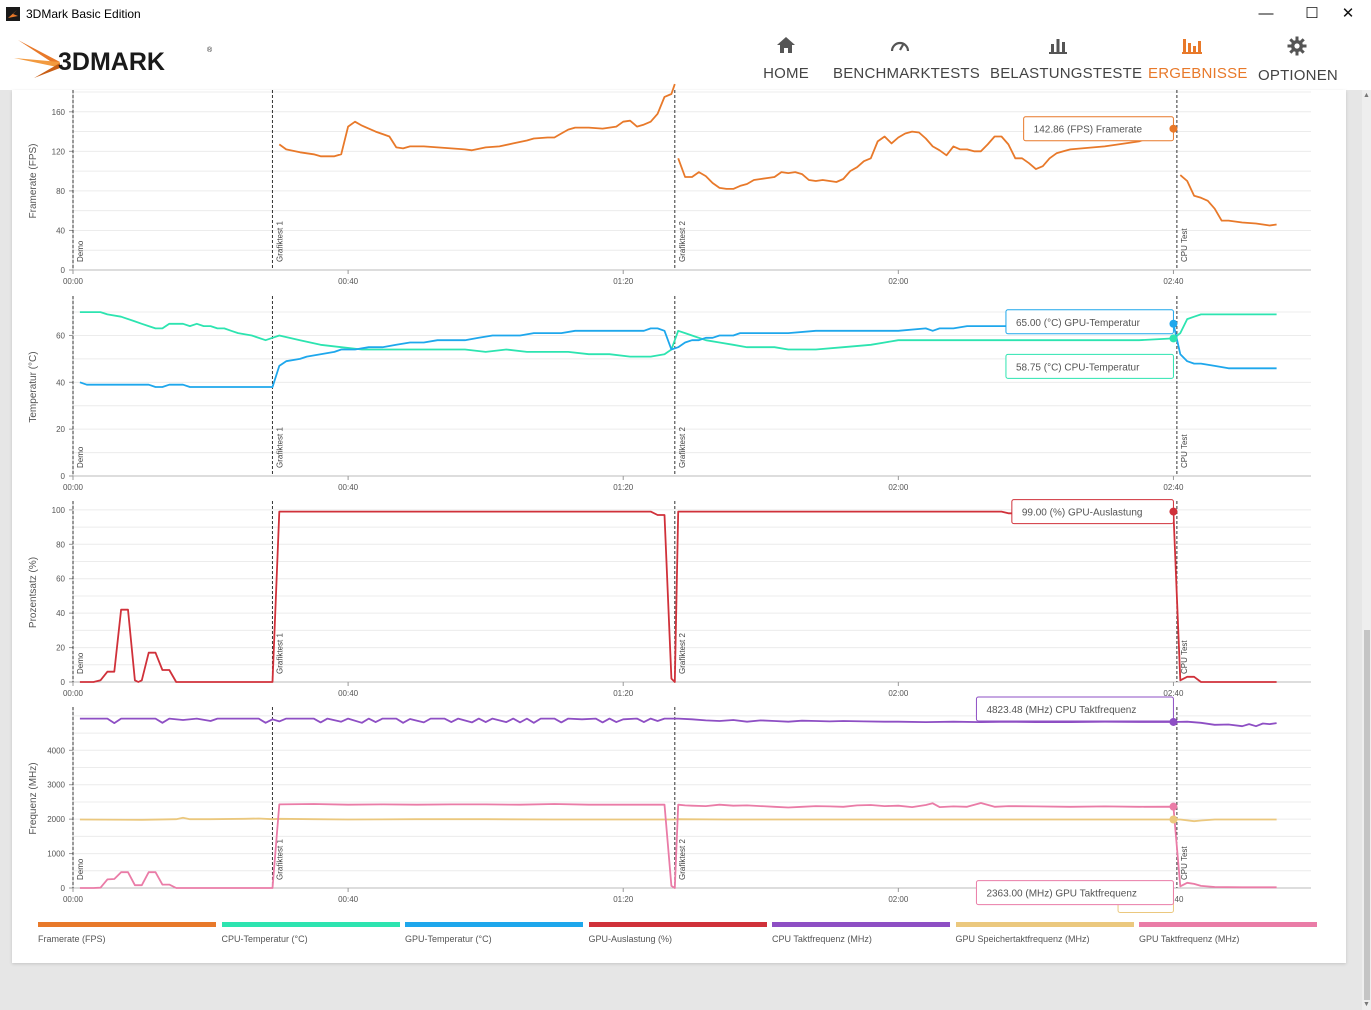  Describe the element at coordinates (494, 933) in the screenshot. I see `legend-item: GPU-Temperatur (°C)` at that location.